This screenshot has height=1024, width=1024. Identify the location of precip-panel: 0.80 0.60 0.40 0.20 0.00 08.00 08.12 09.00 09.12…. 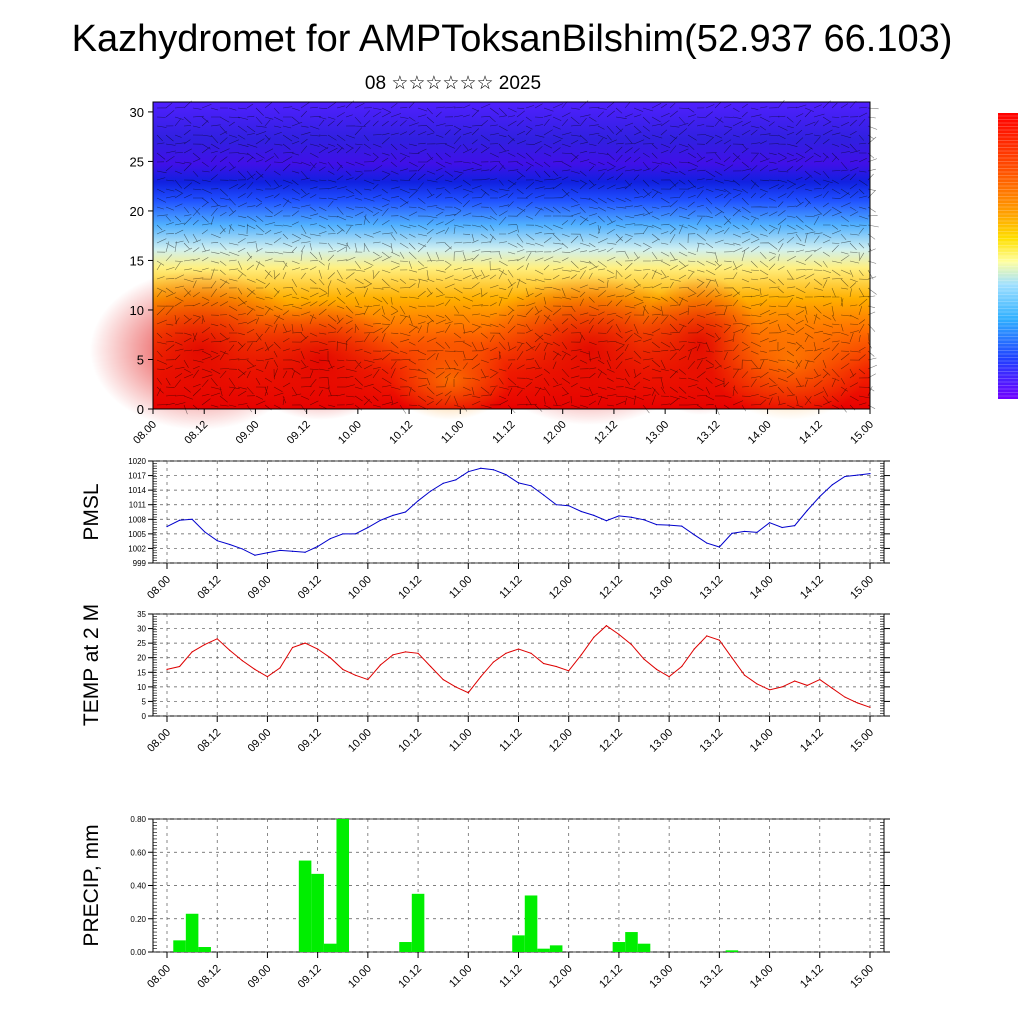
(485, 903).